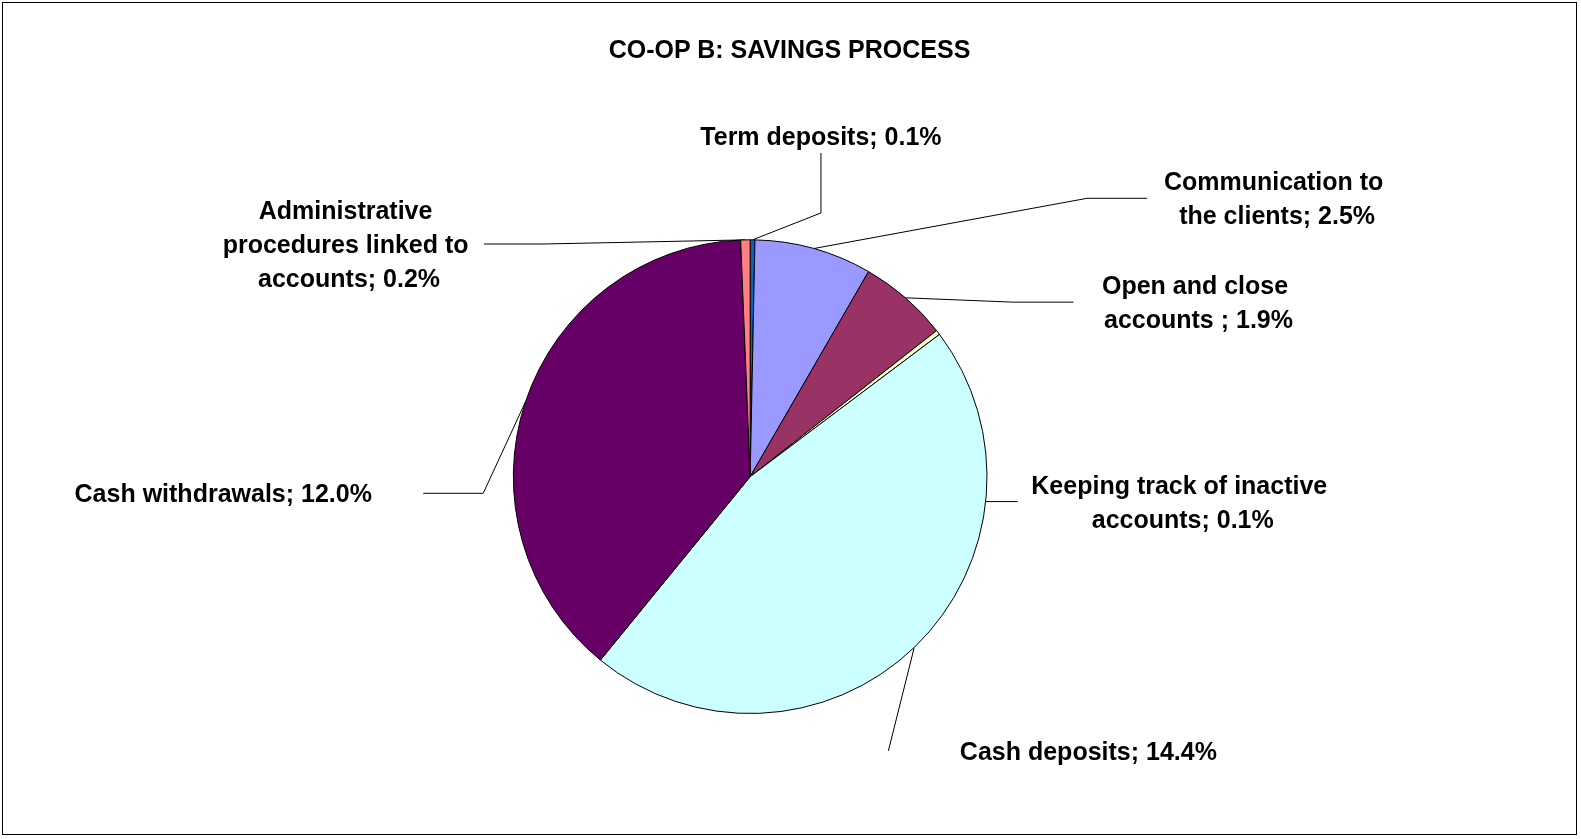  I want to click on slice-label: Term deposits; 0.1%, so click(821, 135).